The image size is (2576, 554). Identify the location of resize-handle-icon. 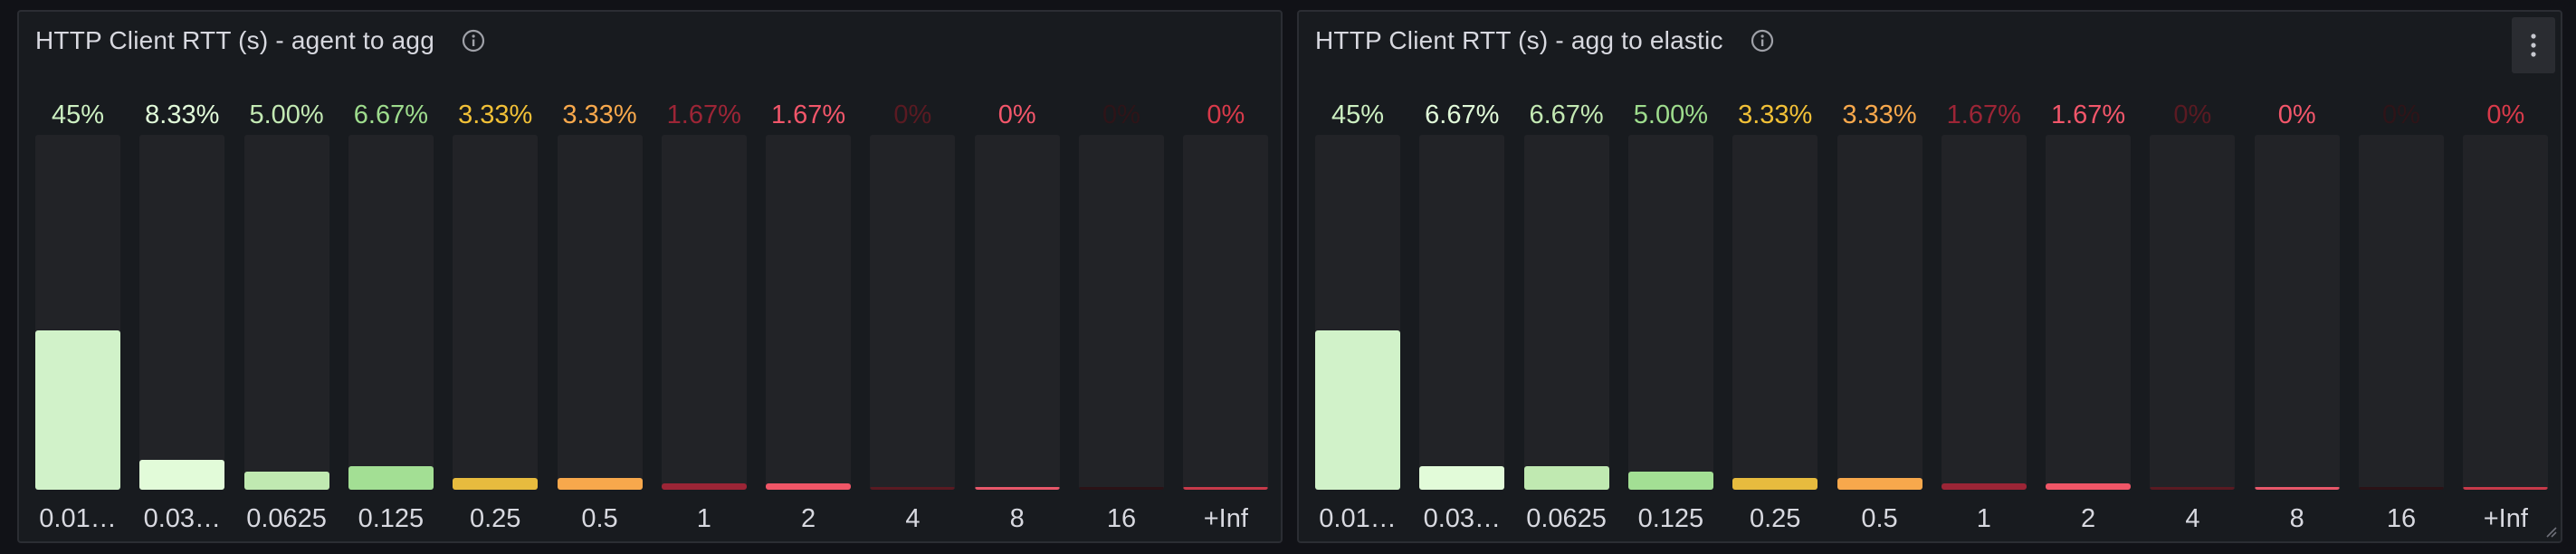
(2550, 531).